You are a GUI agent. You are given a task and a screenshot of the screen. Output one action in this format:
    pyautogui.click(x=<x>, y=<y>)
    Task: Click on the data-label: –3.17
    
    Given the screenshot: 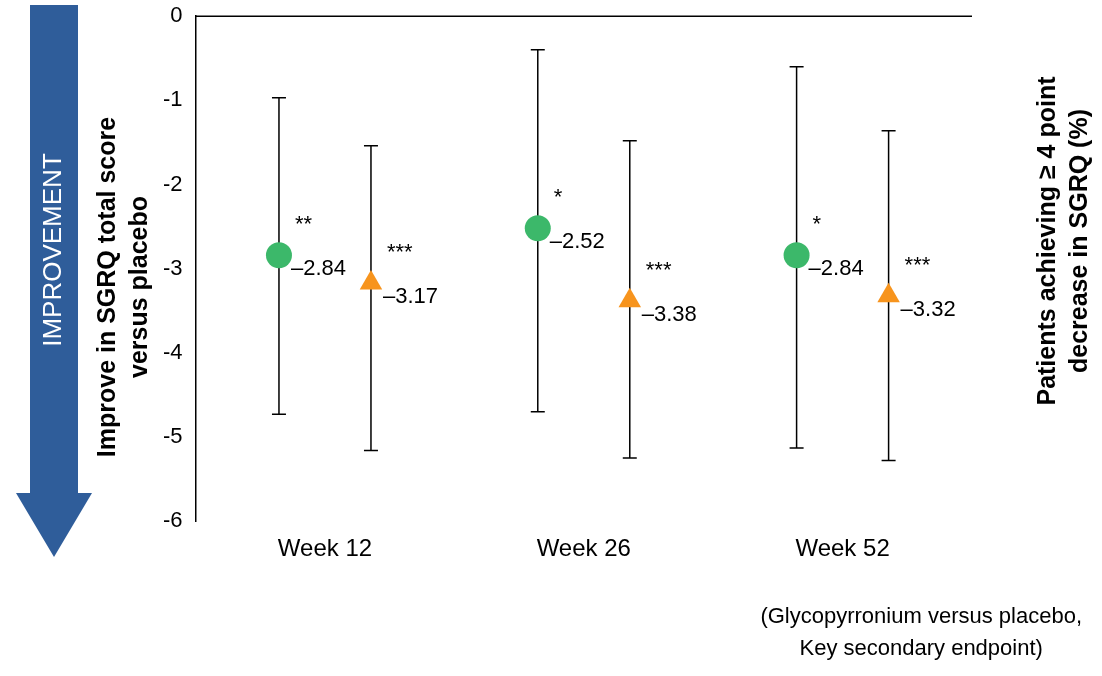 What is the action you would take?
    pyautogui.click(x=410, y=296)
    